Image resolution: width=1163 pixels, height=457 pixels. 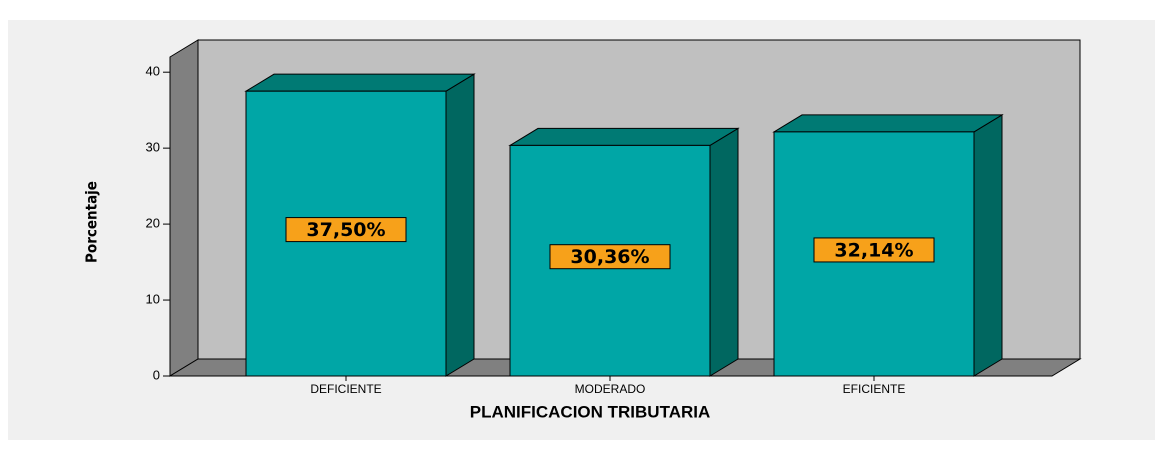 I want to click on x-axis-title: PLANIFICACION TRIBUTARIA, so click(x=590, y=411).